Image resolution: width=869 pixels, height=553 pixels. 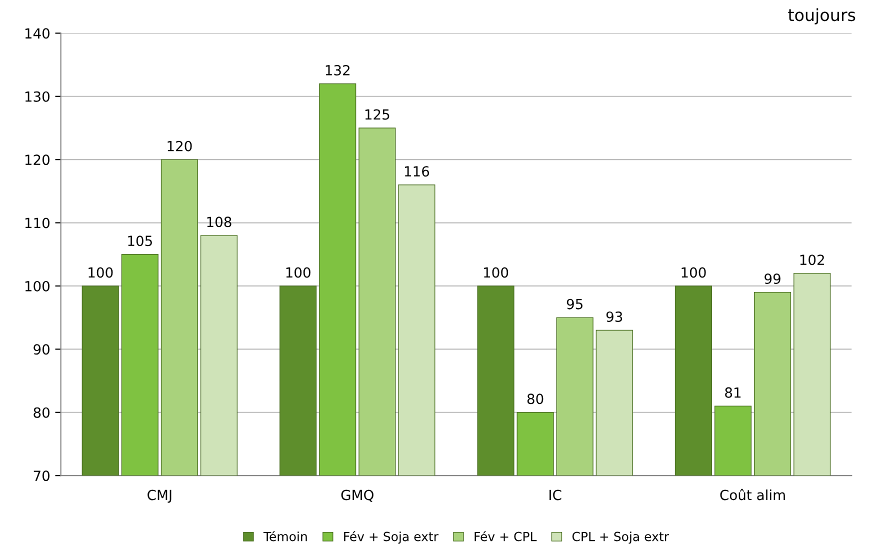 I want to click on data-label: 95, so click(x=574, y=304).